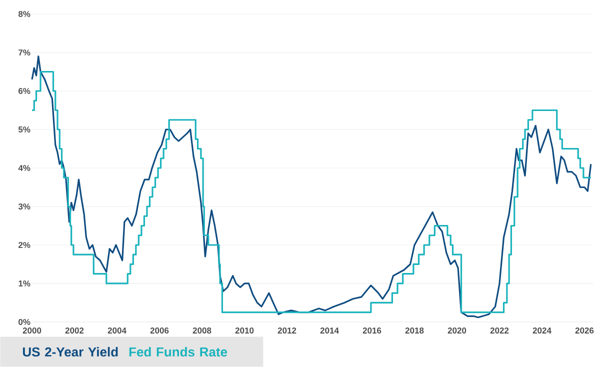 The image size is (600, 374). Describe the element at coordinates (70, 352) in the screenshot. I see `text: US 2-Year Yield` at that location.